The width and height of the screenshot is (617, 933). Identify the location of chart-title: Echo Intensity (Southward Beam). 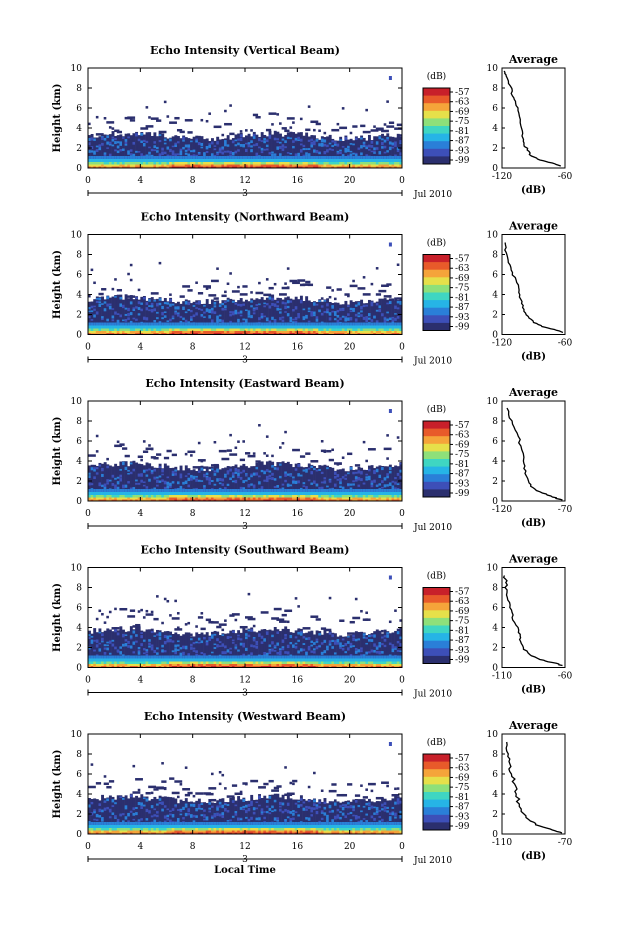
(245, 550).